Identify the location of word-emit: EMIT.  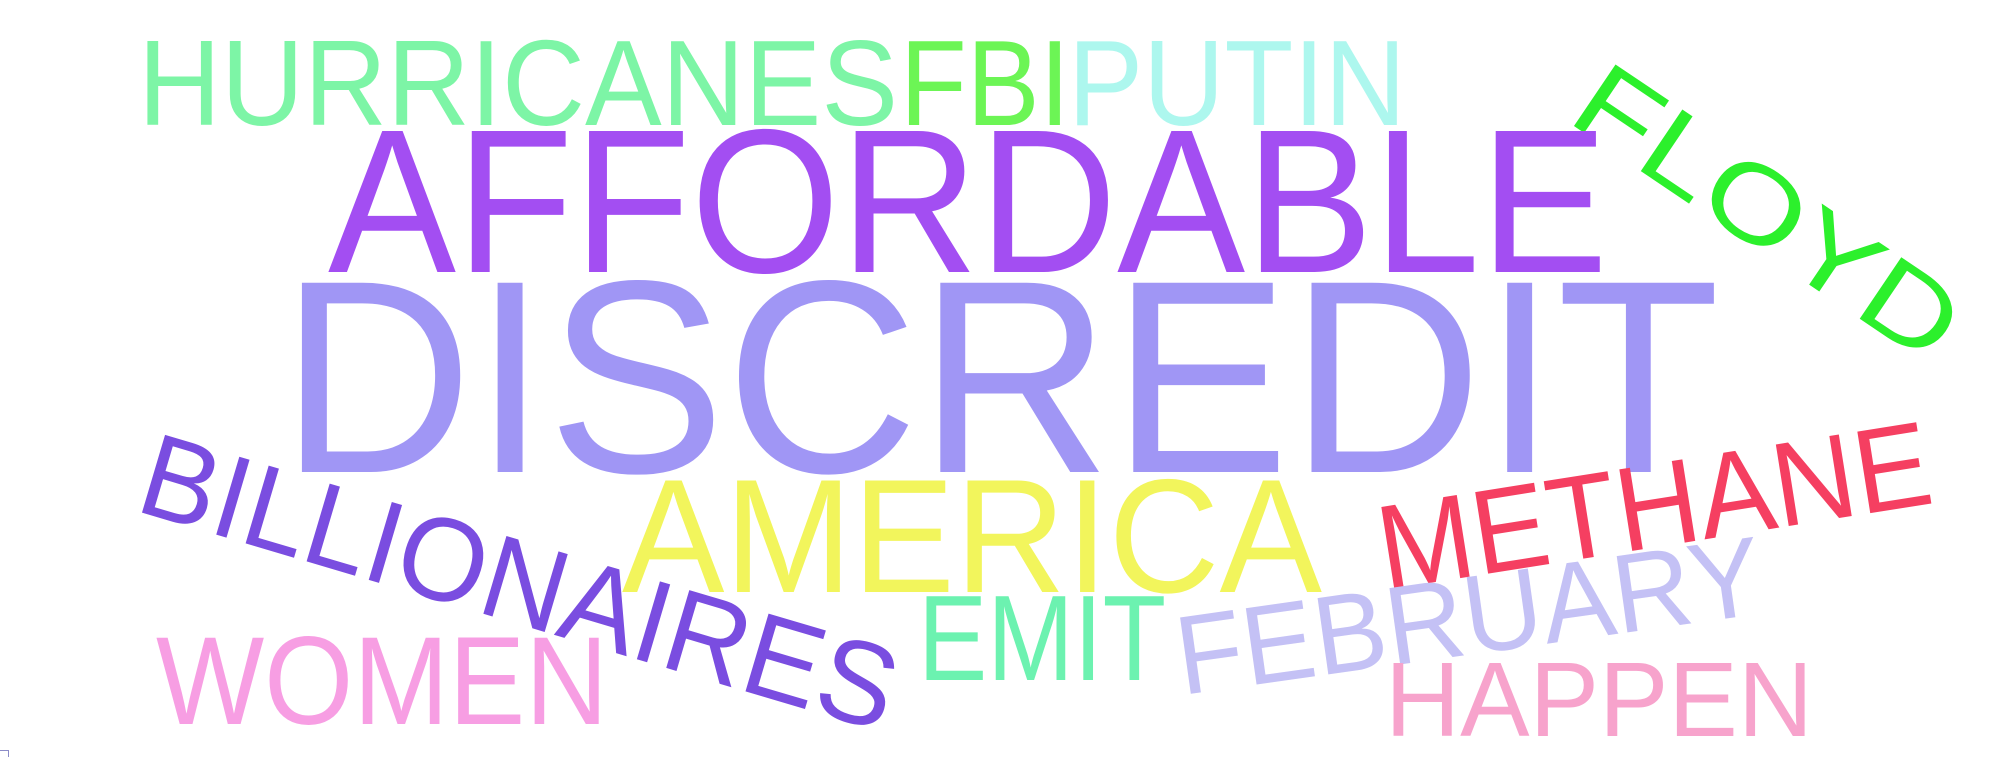
(1042, 638).